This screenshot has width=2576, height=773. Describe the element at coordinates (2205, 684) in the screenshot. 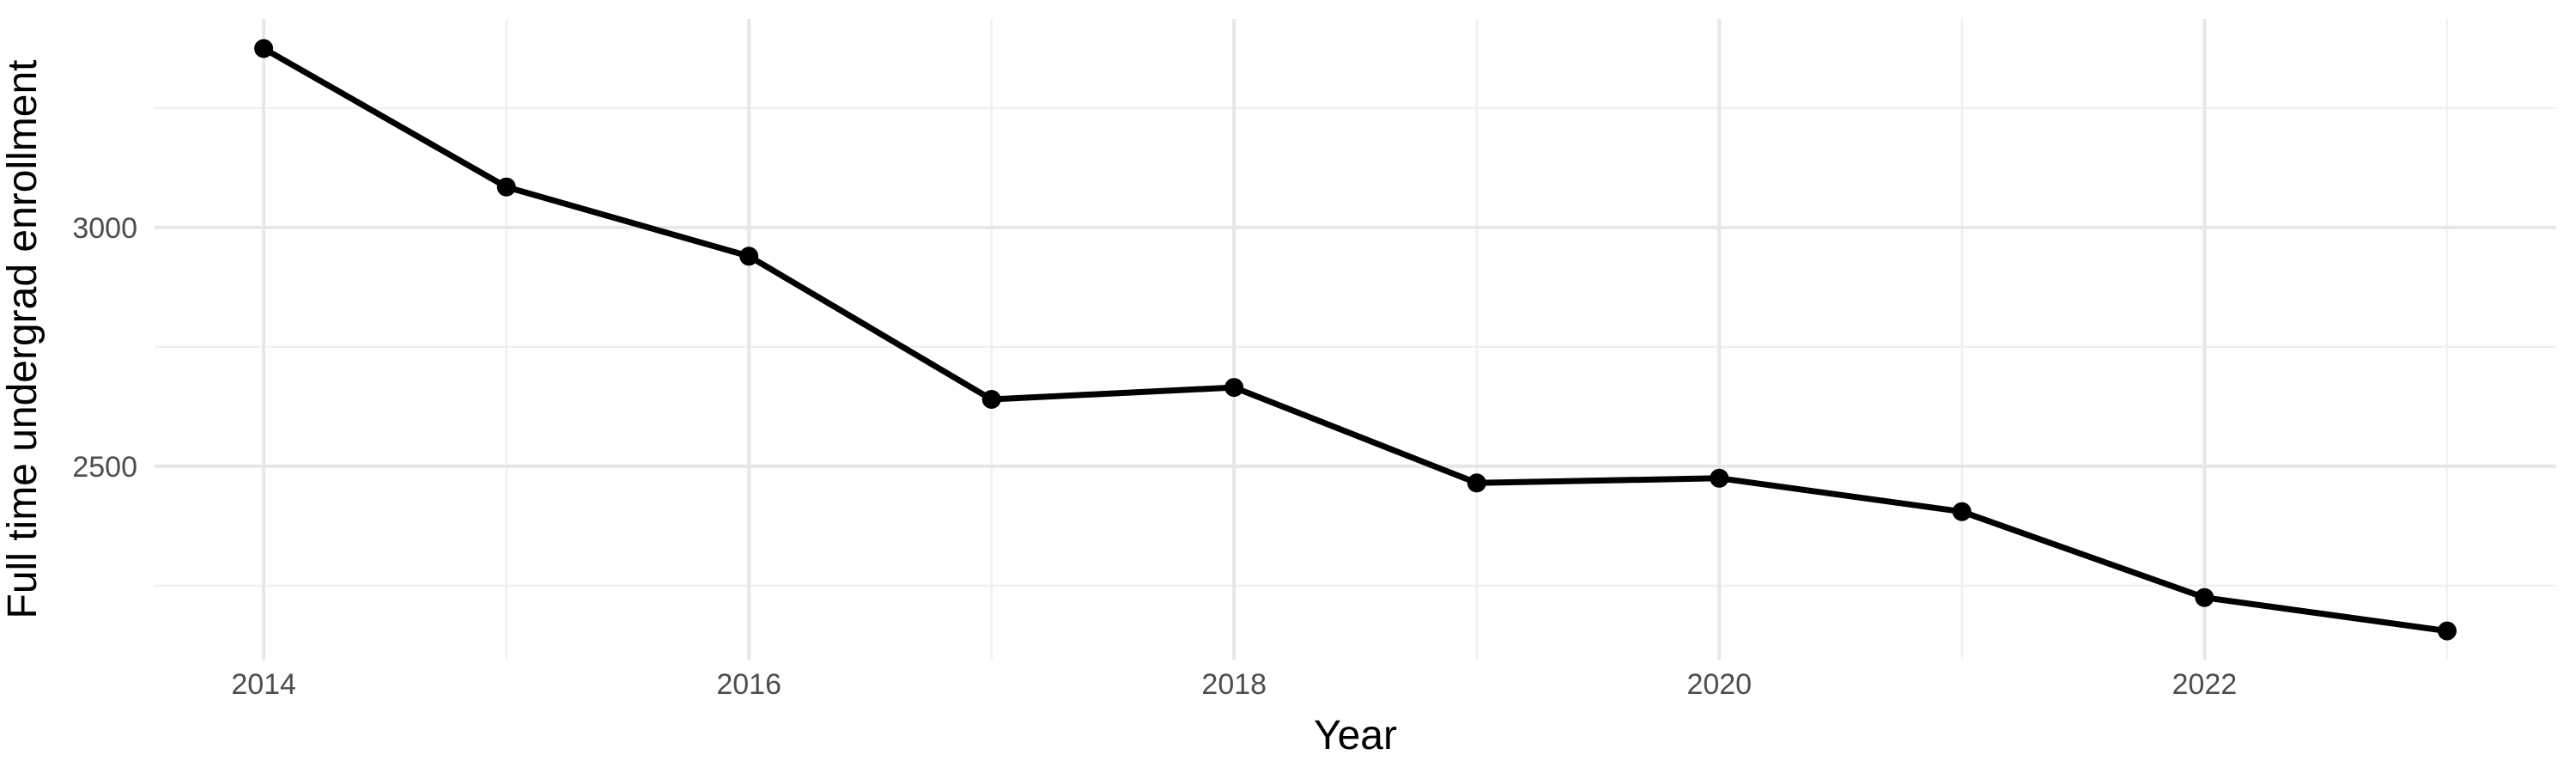

I see `x-axis-tick-label: 2022` at that location.